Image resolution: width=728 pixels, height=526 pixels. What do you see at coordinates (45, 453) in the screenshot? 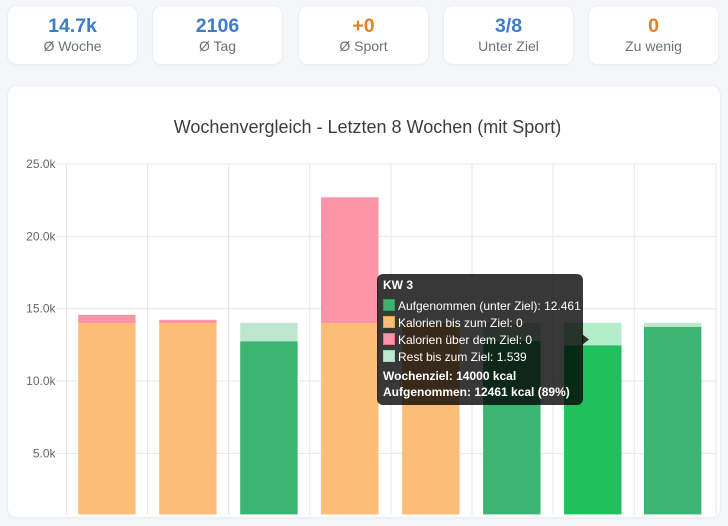
I see `svg-text: 5.0k` at bounding box center [45, 453].